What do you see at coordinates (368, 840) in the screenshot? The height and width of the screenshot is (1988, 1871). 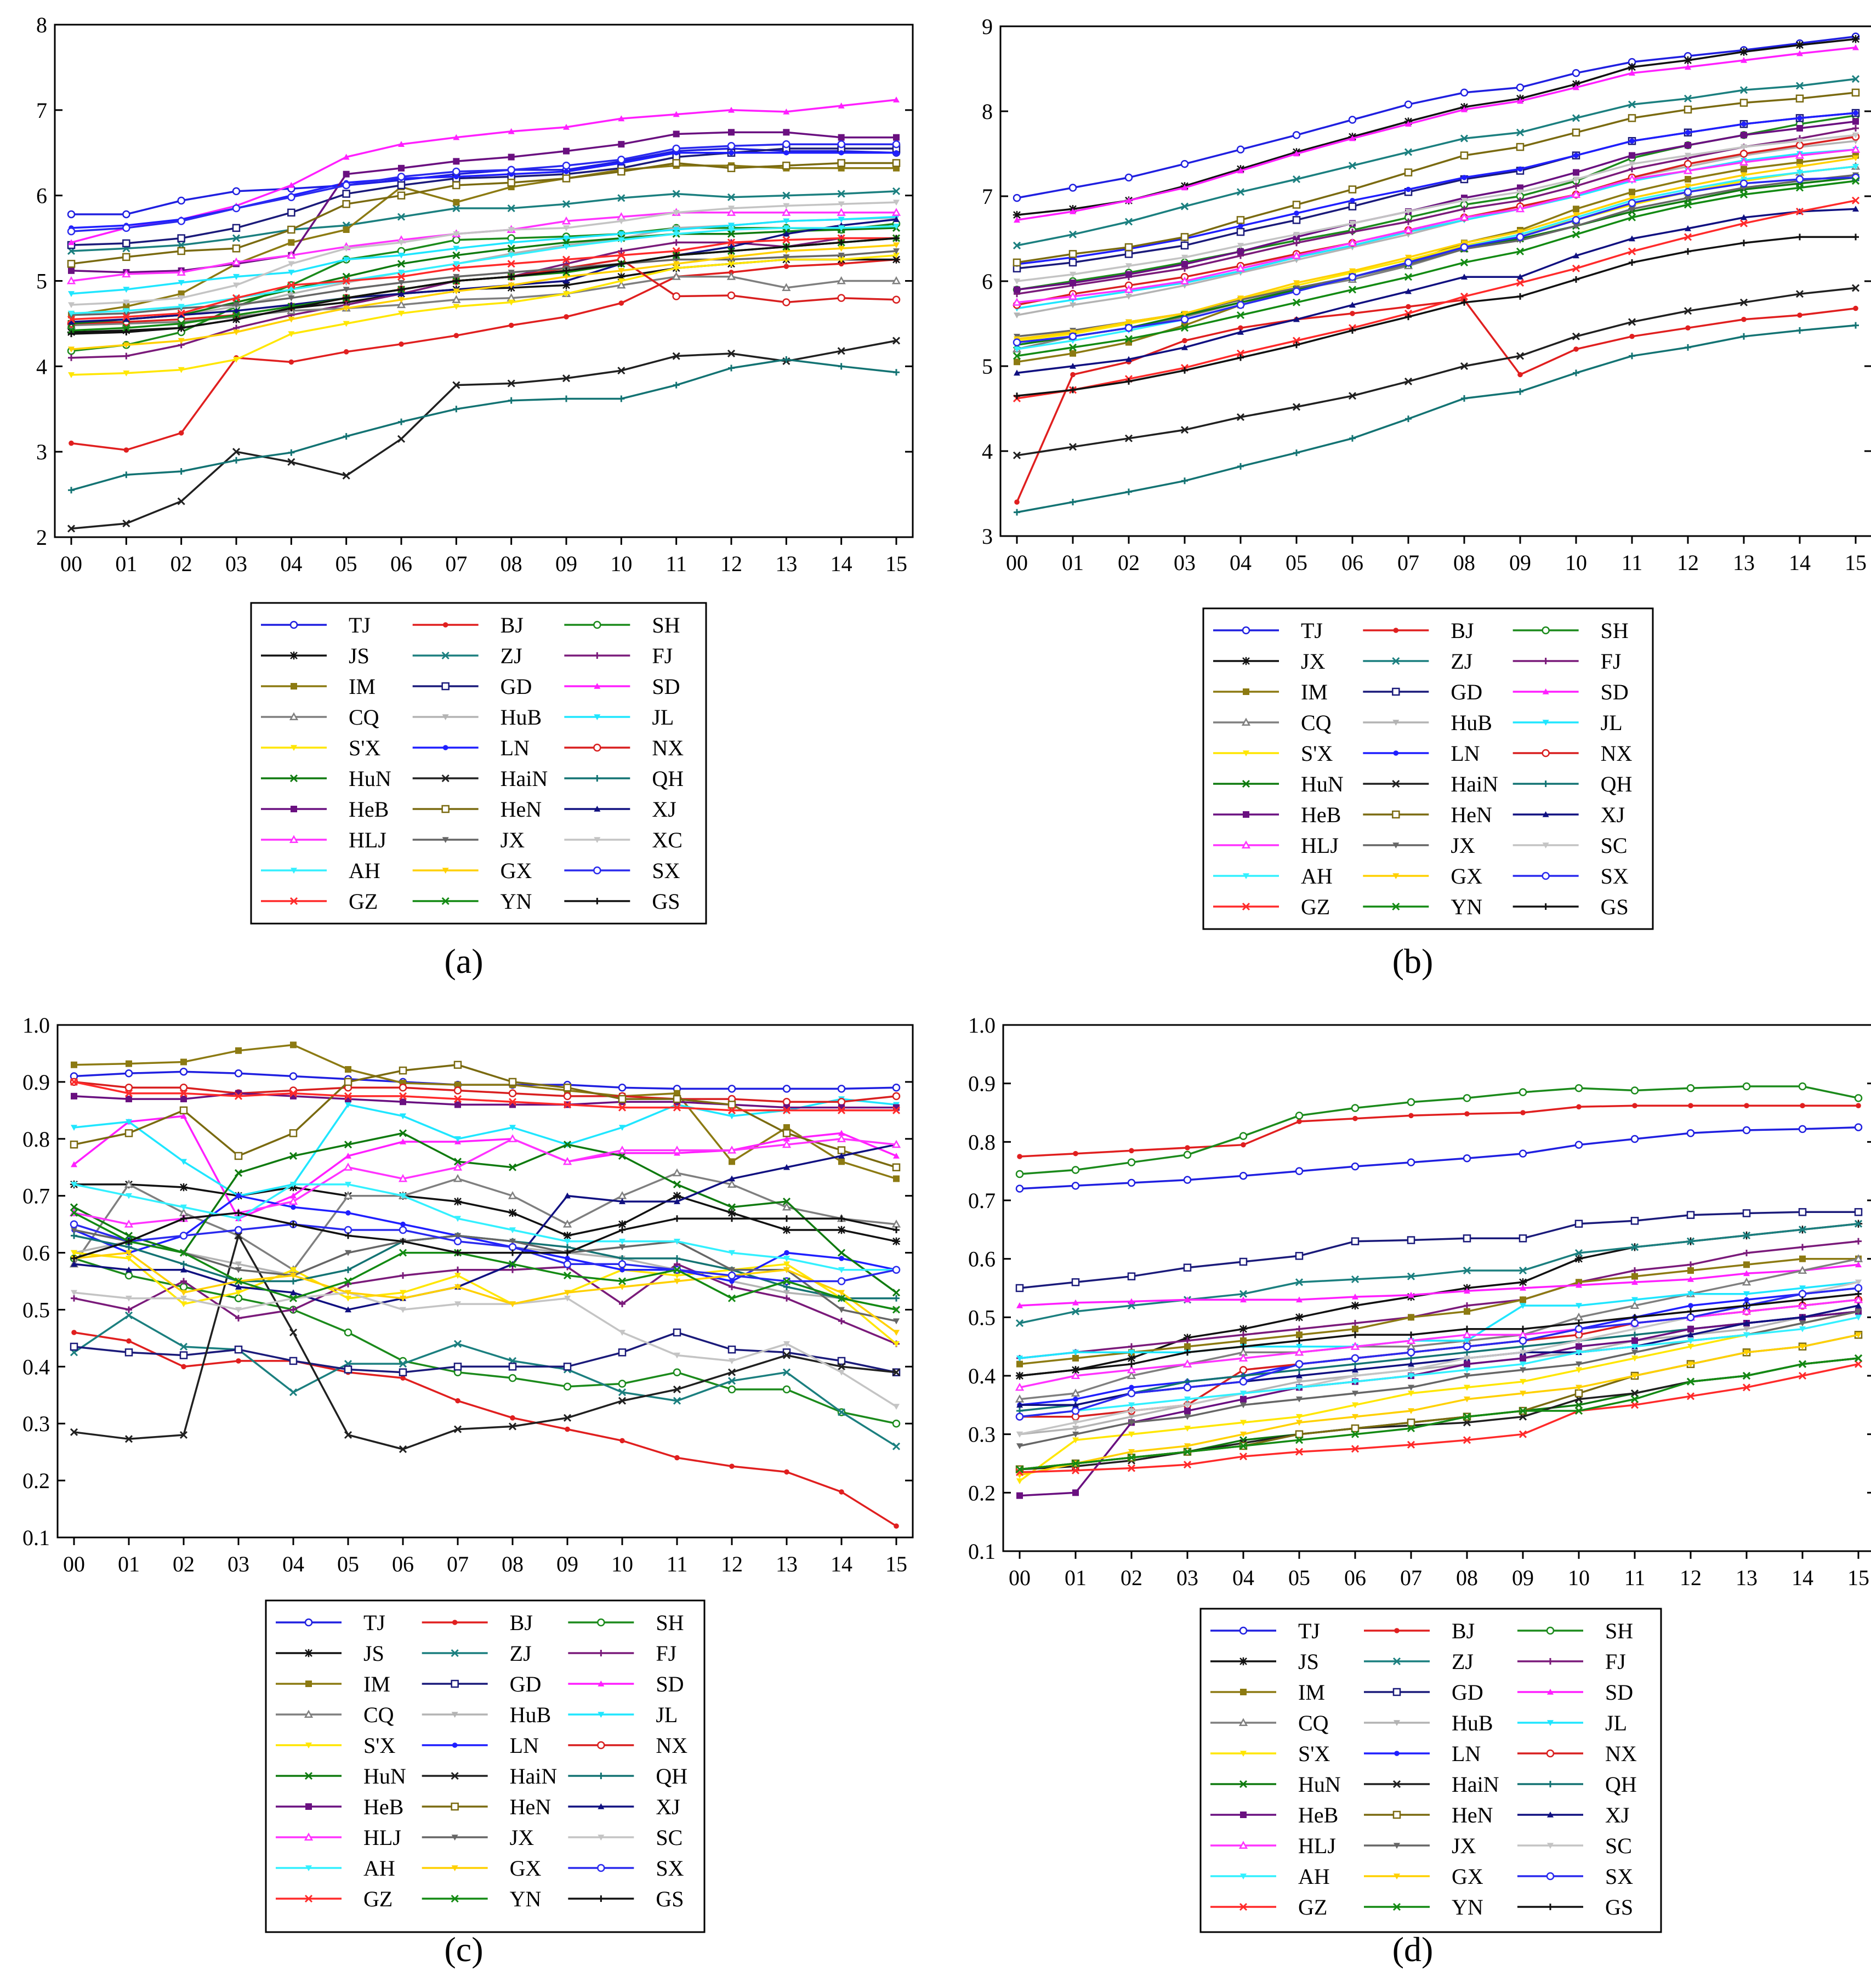 I see `legend-label: HLJ` at bounding box center [368, 840].